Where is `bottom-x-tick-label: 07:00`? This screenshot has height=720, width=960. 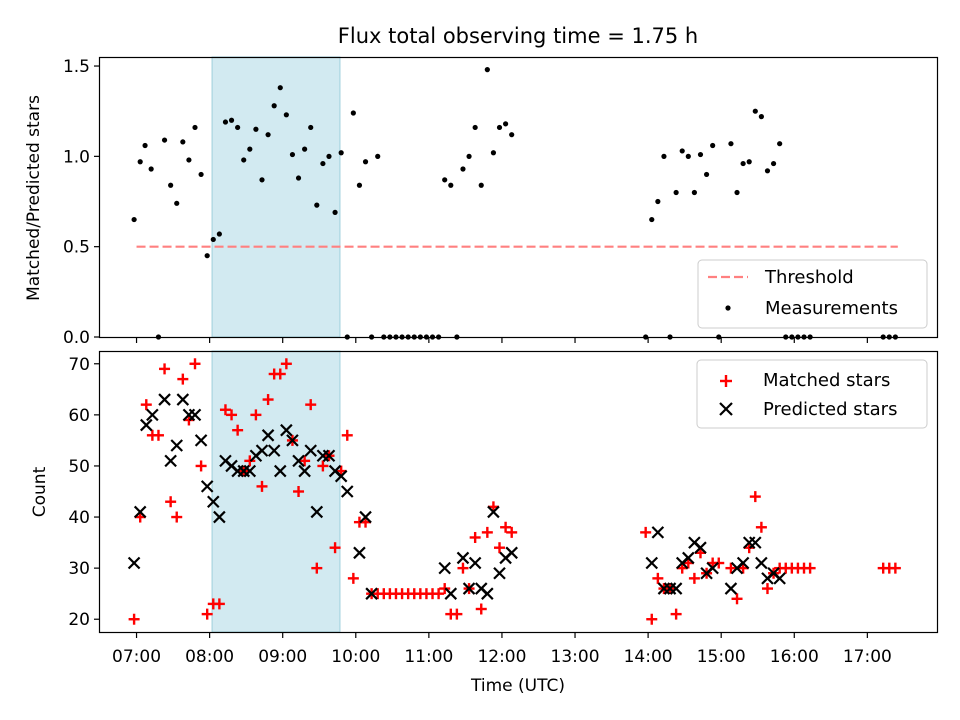
bottom-x-tick-label: 07:00 is located at coordinates (136, 657).